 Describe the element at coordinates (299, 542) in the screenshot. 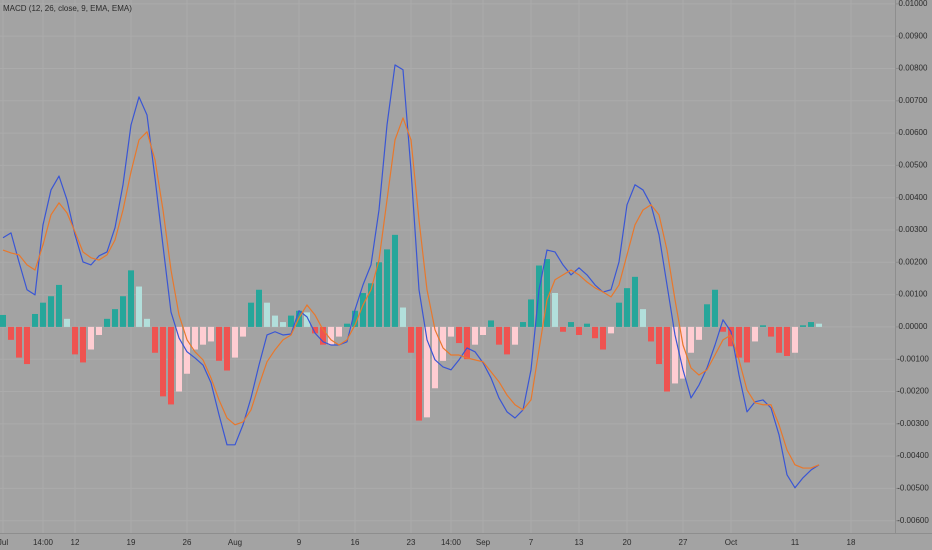

I see `x-tick-label: 9` at that location.